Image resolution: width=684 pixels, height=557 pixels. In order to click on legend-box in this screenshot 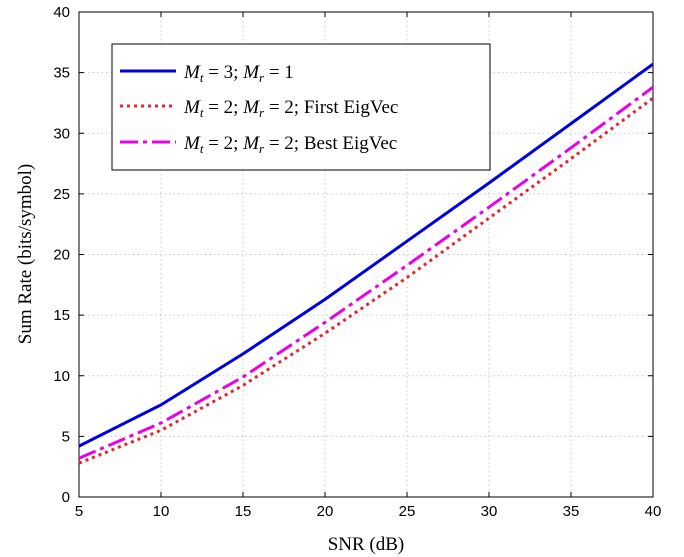, I will do `click(301, 107)`.